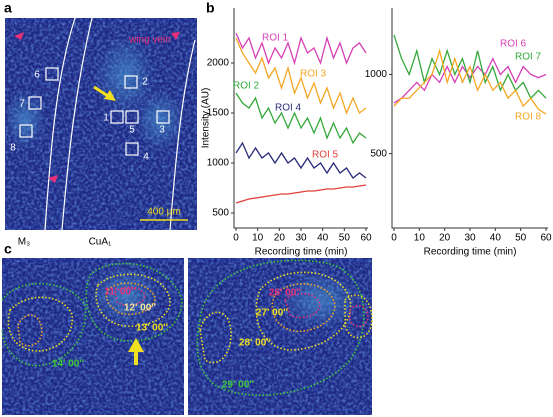 The width and height of the screenshot is (553, 417). Describe the element at coordinates (100, 242) in the screenshot. I see `vein-label: CuA₁` at that location.